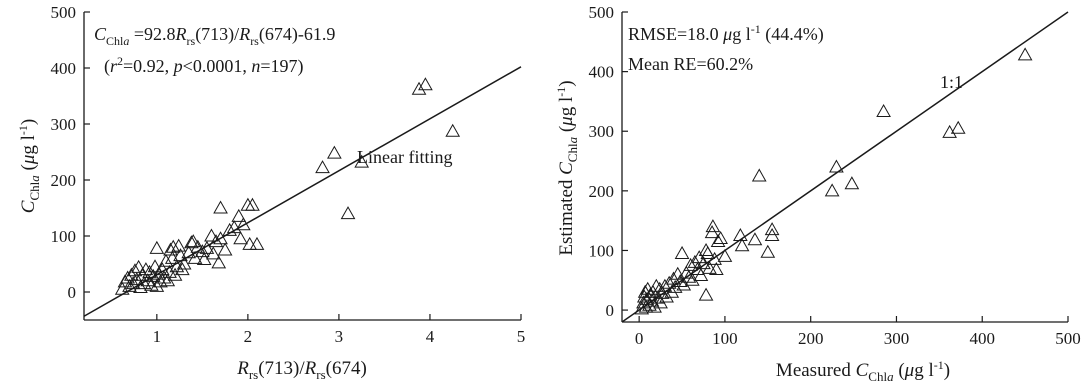 The width and height of the screenshot is (1087, 388). I want to click on x-tick-label: 3, so click(339, 336).